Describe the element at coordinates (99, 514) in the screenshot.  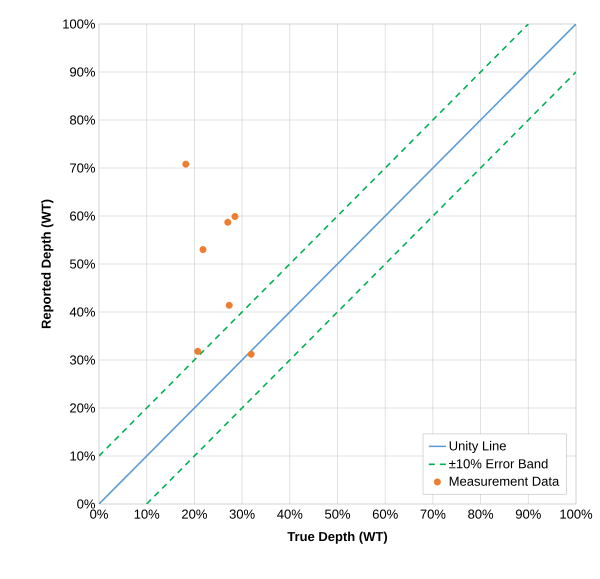
I see `x-tick-label: 0%` at that location.